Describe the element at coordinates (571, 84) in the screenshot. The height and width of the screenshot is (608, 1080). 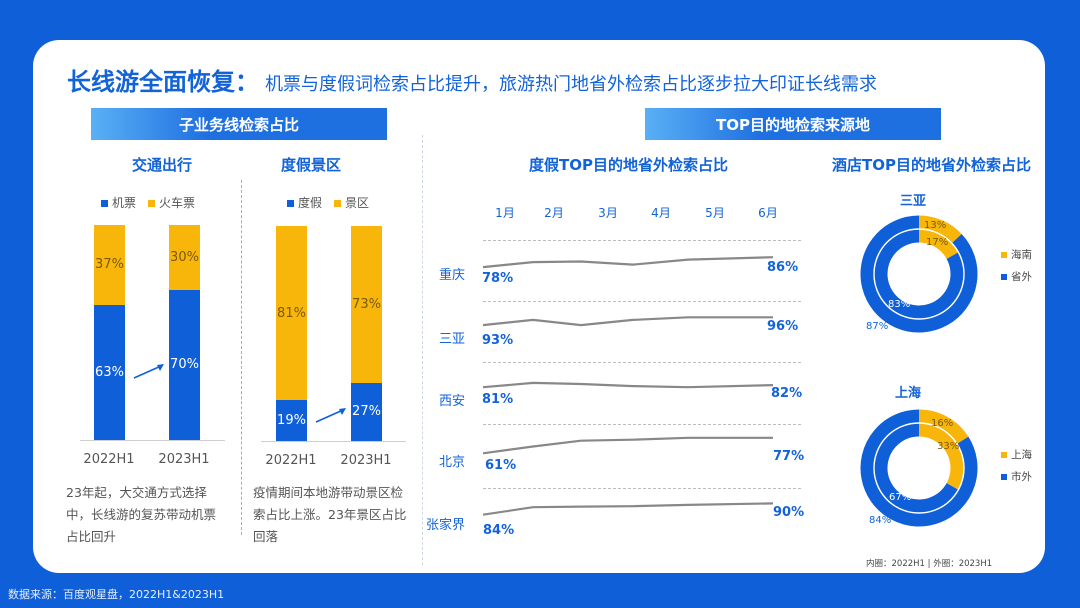
I see `title-sub: 机票与度假词检索占比提升，旅游热门地省外检索占比逐步拉大印证长线需求` at that location.